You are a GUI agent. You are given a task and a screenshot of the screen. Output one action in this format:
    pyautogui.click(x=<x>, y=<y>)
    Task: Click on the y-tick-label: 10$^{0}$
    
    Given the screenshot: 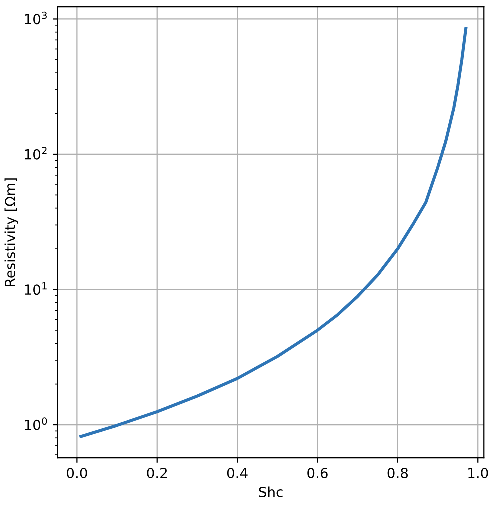 What is the action you would take?
    pyautogui.click(x=36, y=424)
    